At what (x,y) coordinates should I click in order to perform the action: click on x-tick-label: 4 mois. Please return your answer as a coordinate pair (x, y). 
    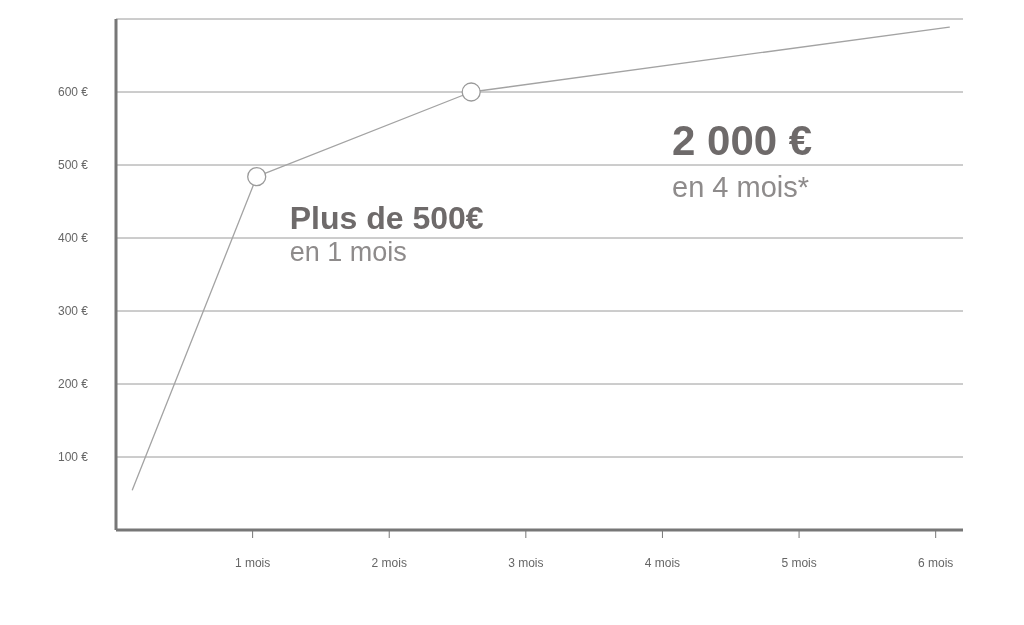
    Looking at the image, I should click on (662, 563).